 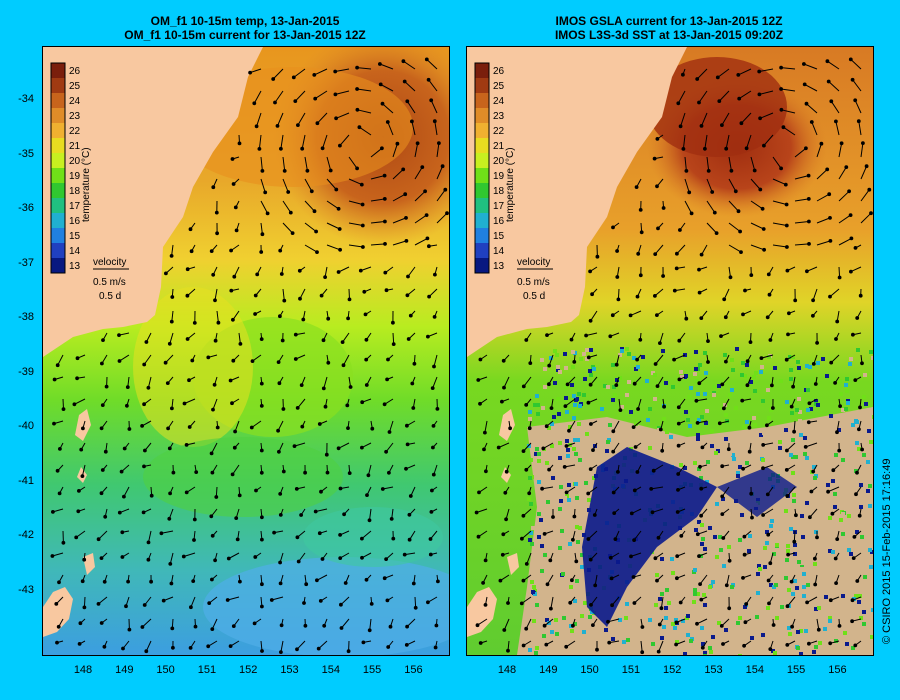 I want to click on left-colorbar-tick: 16, so click(x=75, y=221).